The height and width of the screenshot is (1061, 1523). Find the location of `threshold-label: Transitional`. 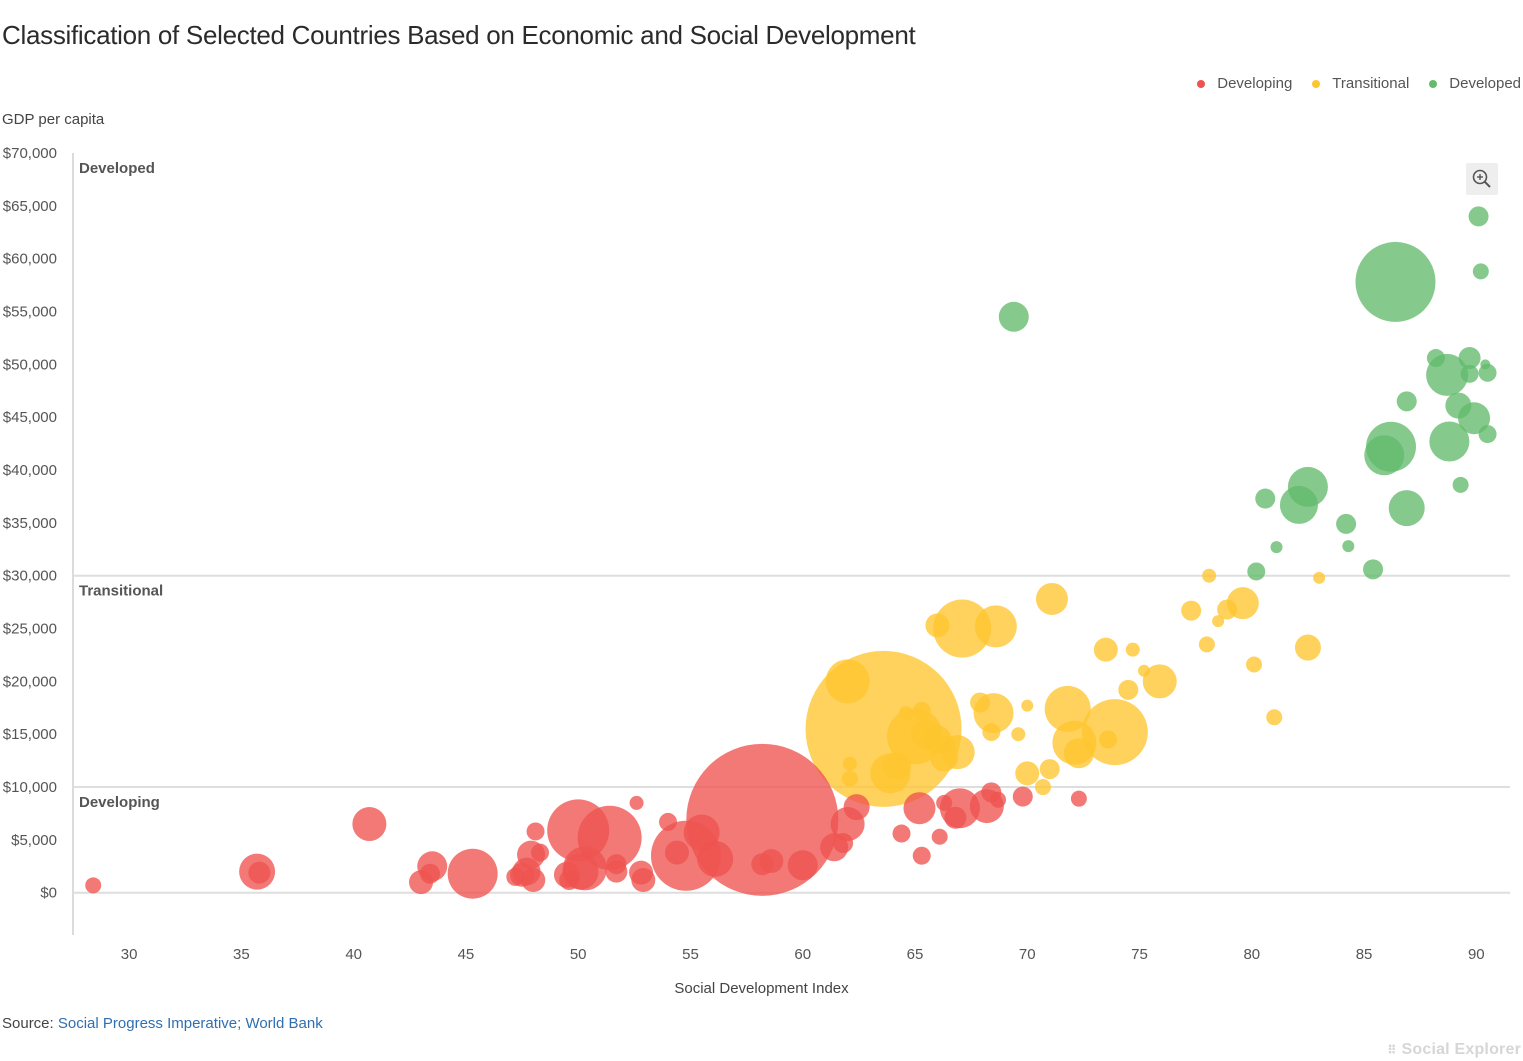

threshold-label: Transitional is located at coordinates (121, 591).